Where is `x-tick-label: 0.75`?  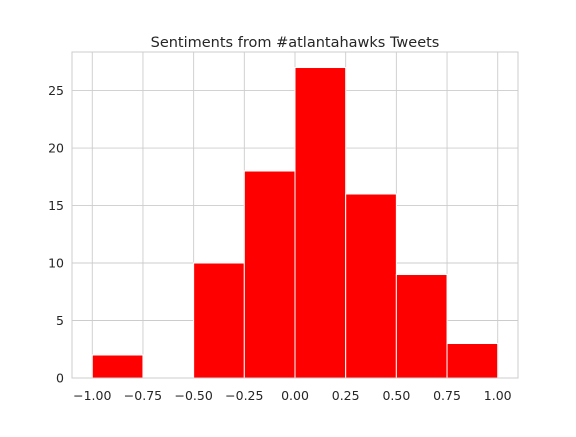 x-tick-label: 0.75 is located at coordinates (447, 395).